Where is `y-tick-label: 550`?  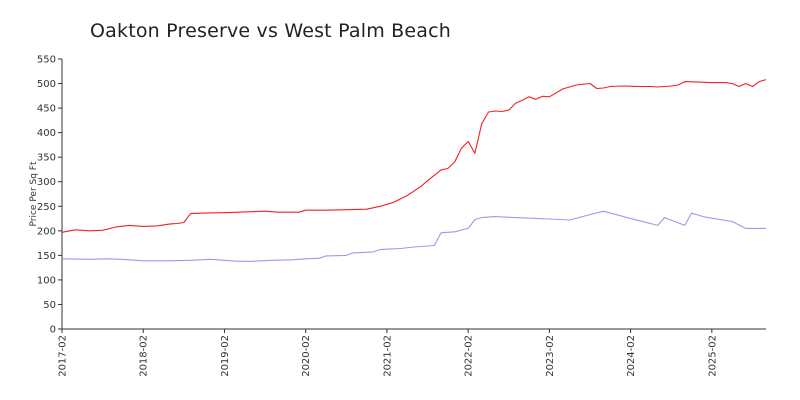 y-tick-label: 550 is located at coordinates (46, 60).